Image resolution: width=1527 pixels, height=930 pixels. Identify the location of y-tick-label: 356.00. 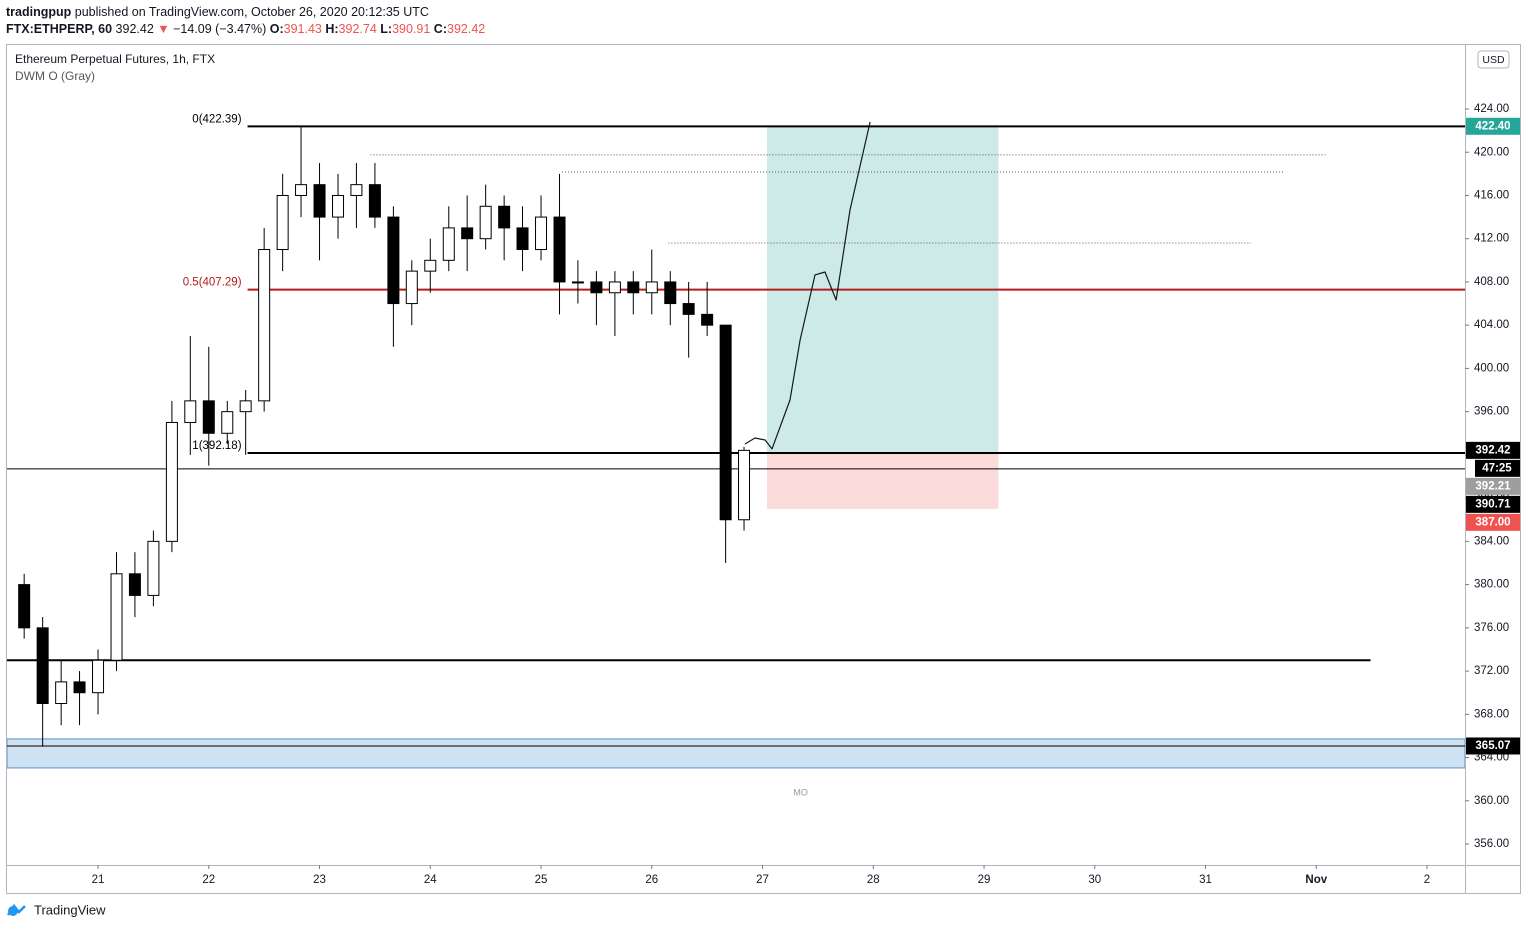
(1491, 844).